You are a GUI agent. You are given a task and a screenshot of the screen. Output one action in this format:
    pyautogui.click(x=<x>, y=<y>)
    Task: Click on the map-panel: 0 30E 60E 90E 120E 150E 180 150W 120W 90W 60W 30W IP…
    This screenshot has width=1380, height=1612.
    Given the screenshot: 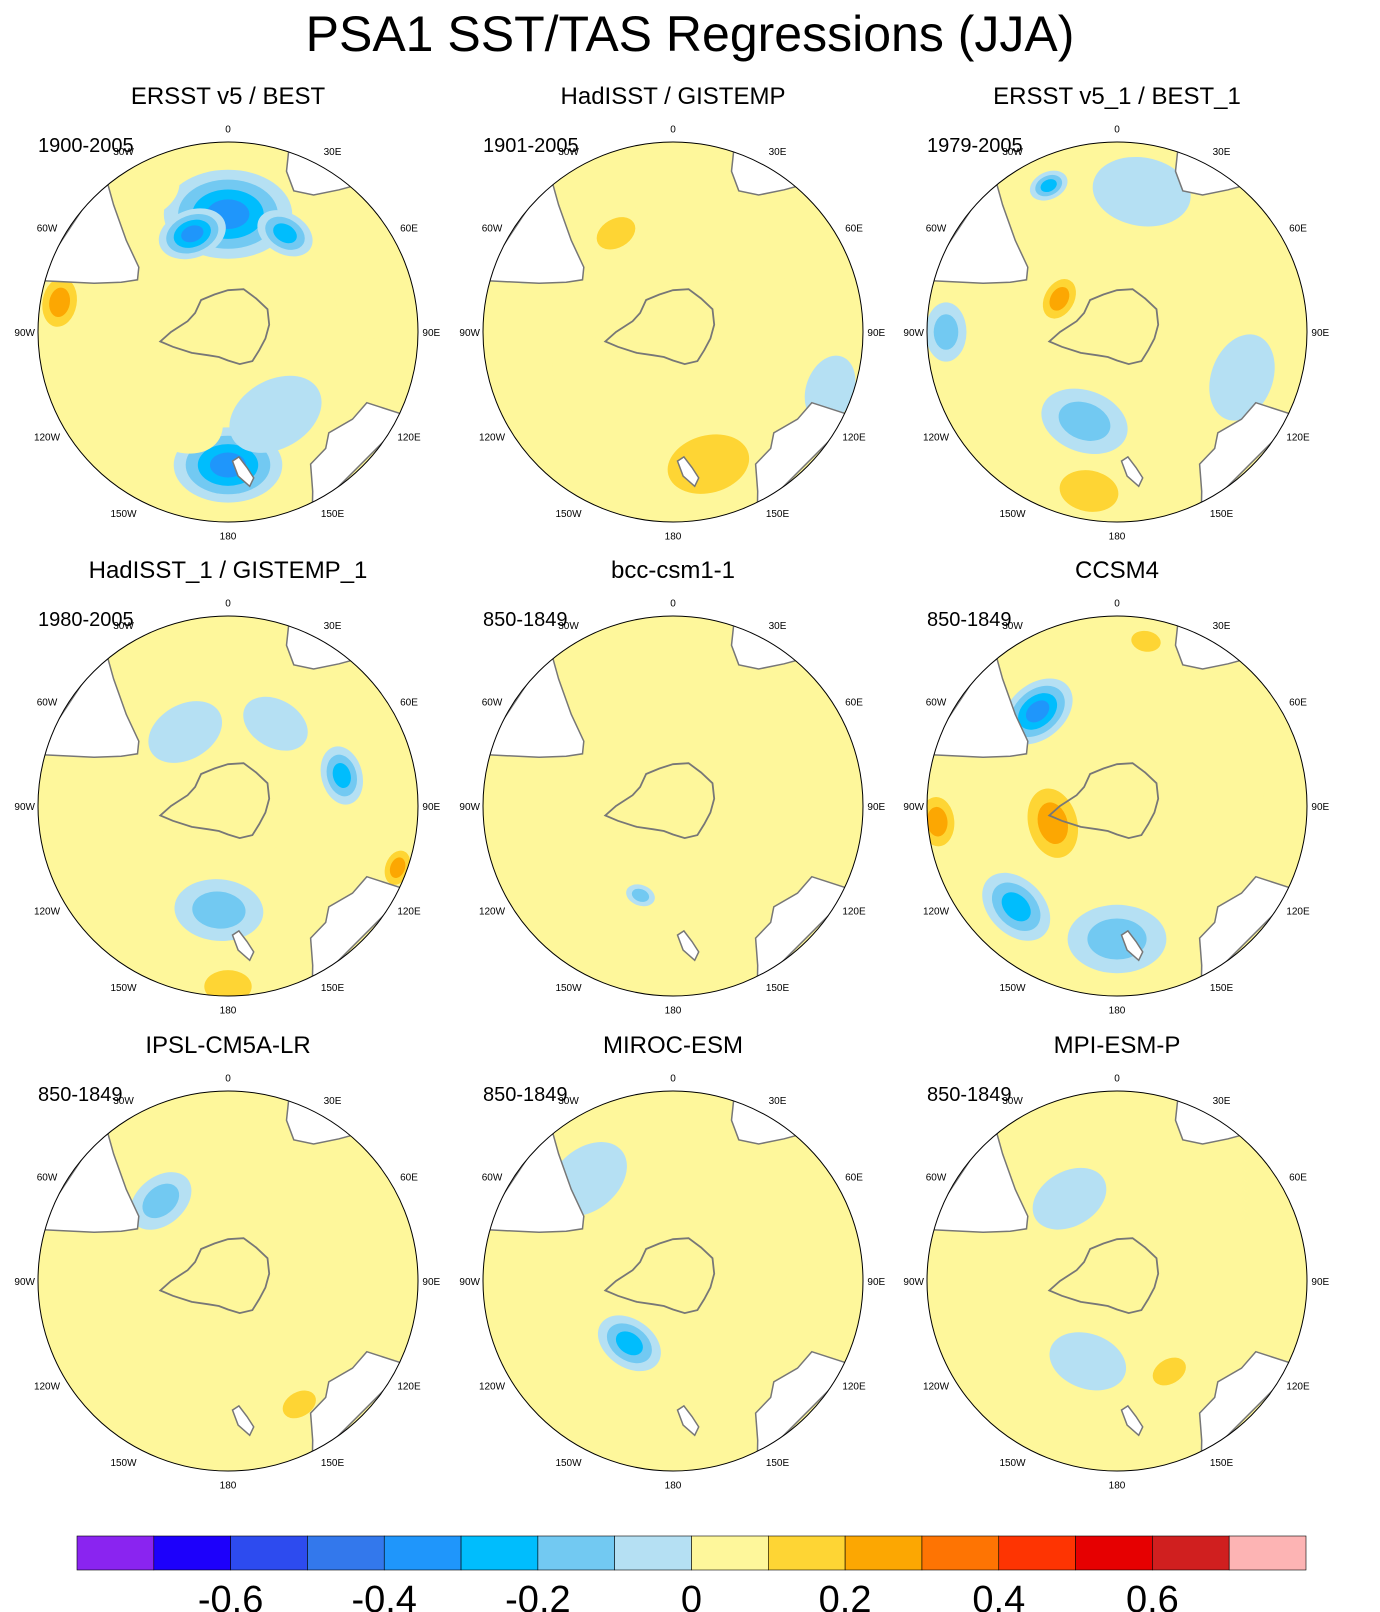 What is the action you would take?
    pyautogui.click(x=227, y=1261)
    